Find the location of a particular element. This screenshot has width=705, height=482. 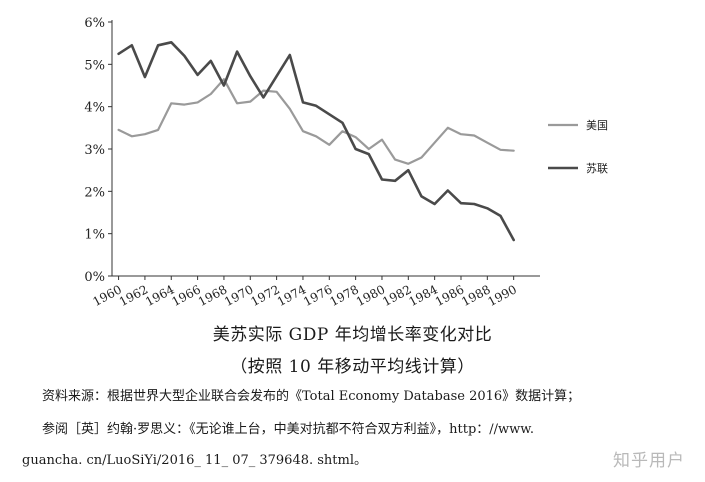

y-tick-label: 0% is located at coordinates (94, 277).